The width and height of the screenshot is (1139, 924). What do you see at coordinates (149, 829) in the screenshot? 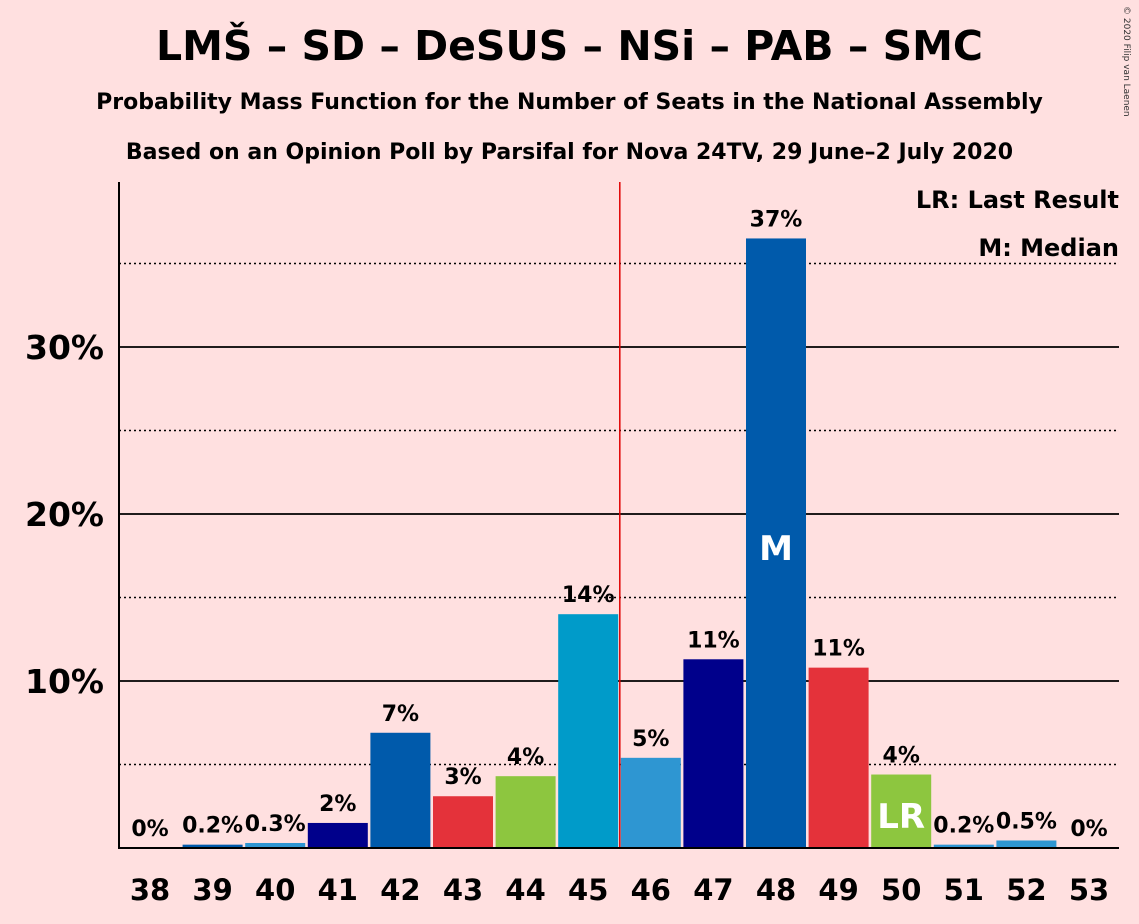
I see `value-label-38: 0%` at bounding box center [149, 829].